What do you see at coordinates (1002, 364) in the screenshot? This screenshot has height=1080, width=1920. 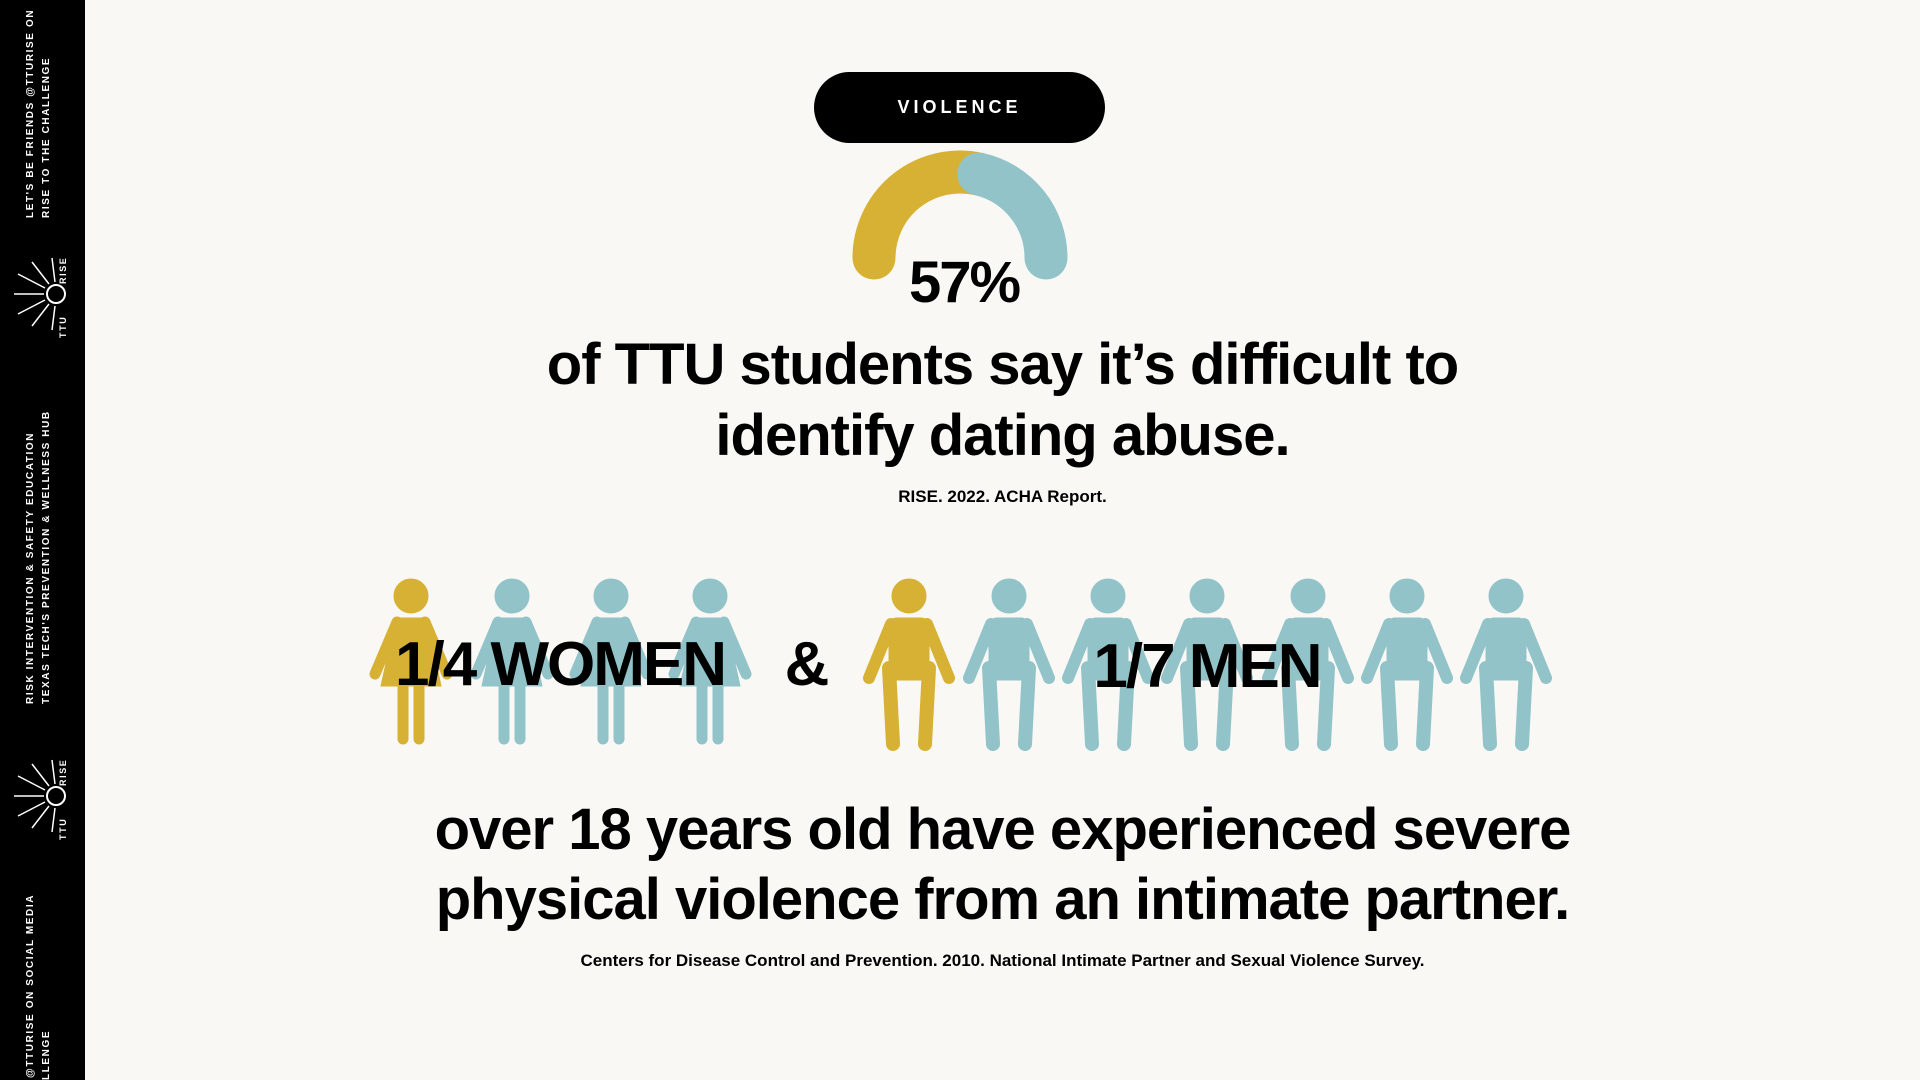 I see `stat-text: of TTU students say it’s difficult to` at bounding box center [1002, 364].